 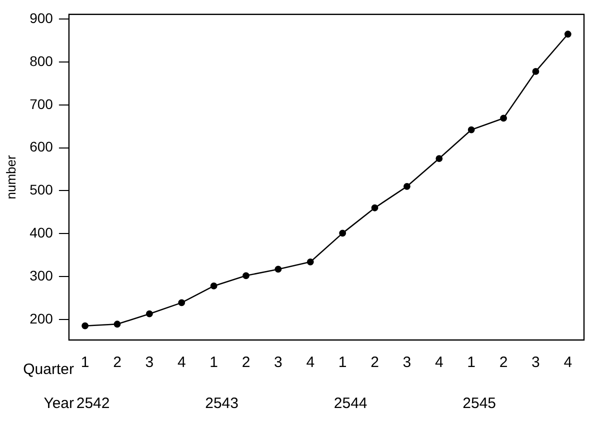 I want to click on y-tick-label: 200, so click(x=42, y=318).